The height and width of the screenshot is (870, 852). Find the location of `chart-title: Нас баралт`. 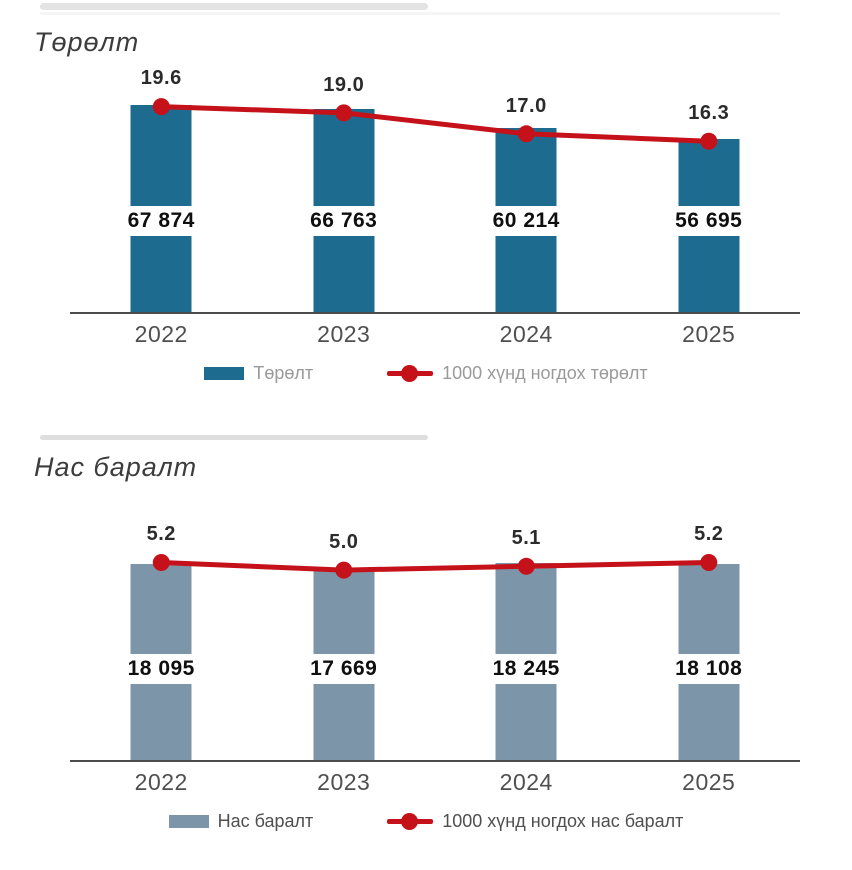

chart-title: Нас баралт is located at coordinates (116, 466).